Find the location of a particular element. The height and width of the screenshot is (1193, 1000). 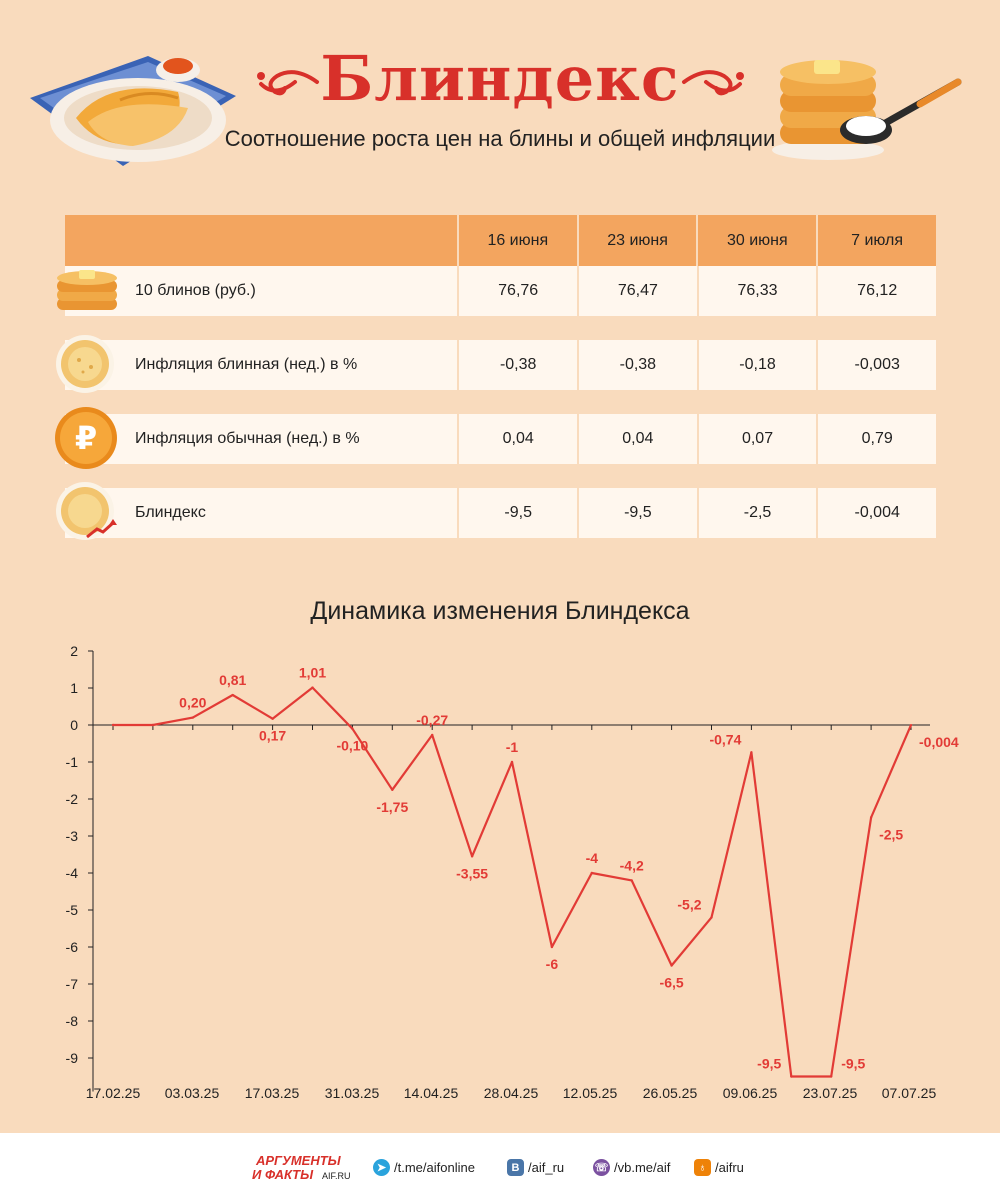

page-title: Блиндекс is located at coordinates (500, 78).